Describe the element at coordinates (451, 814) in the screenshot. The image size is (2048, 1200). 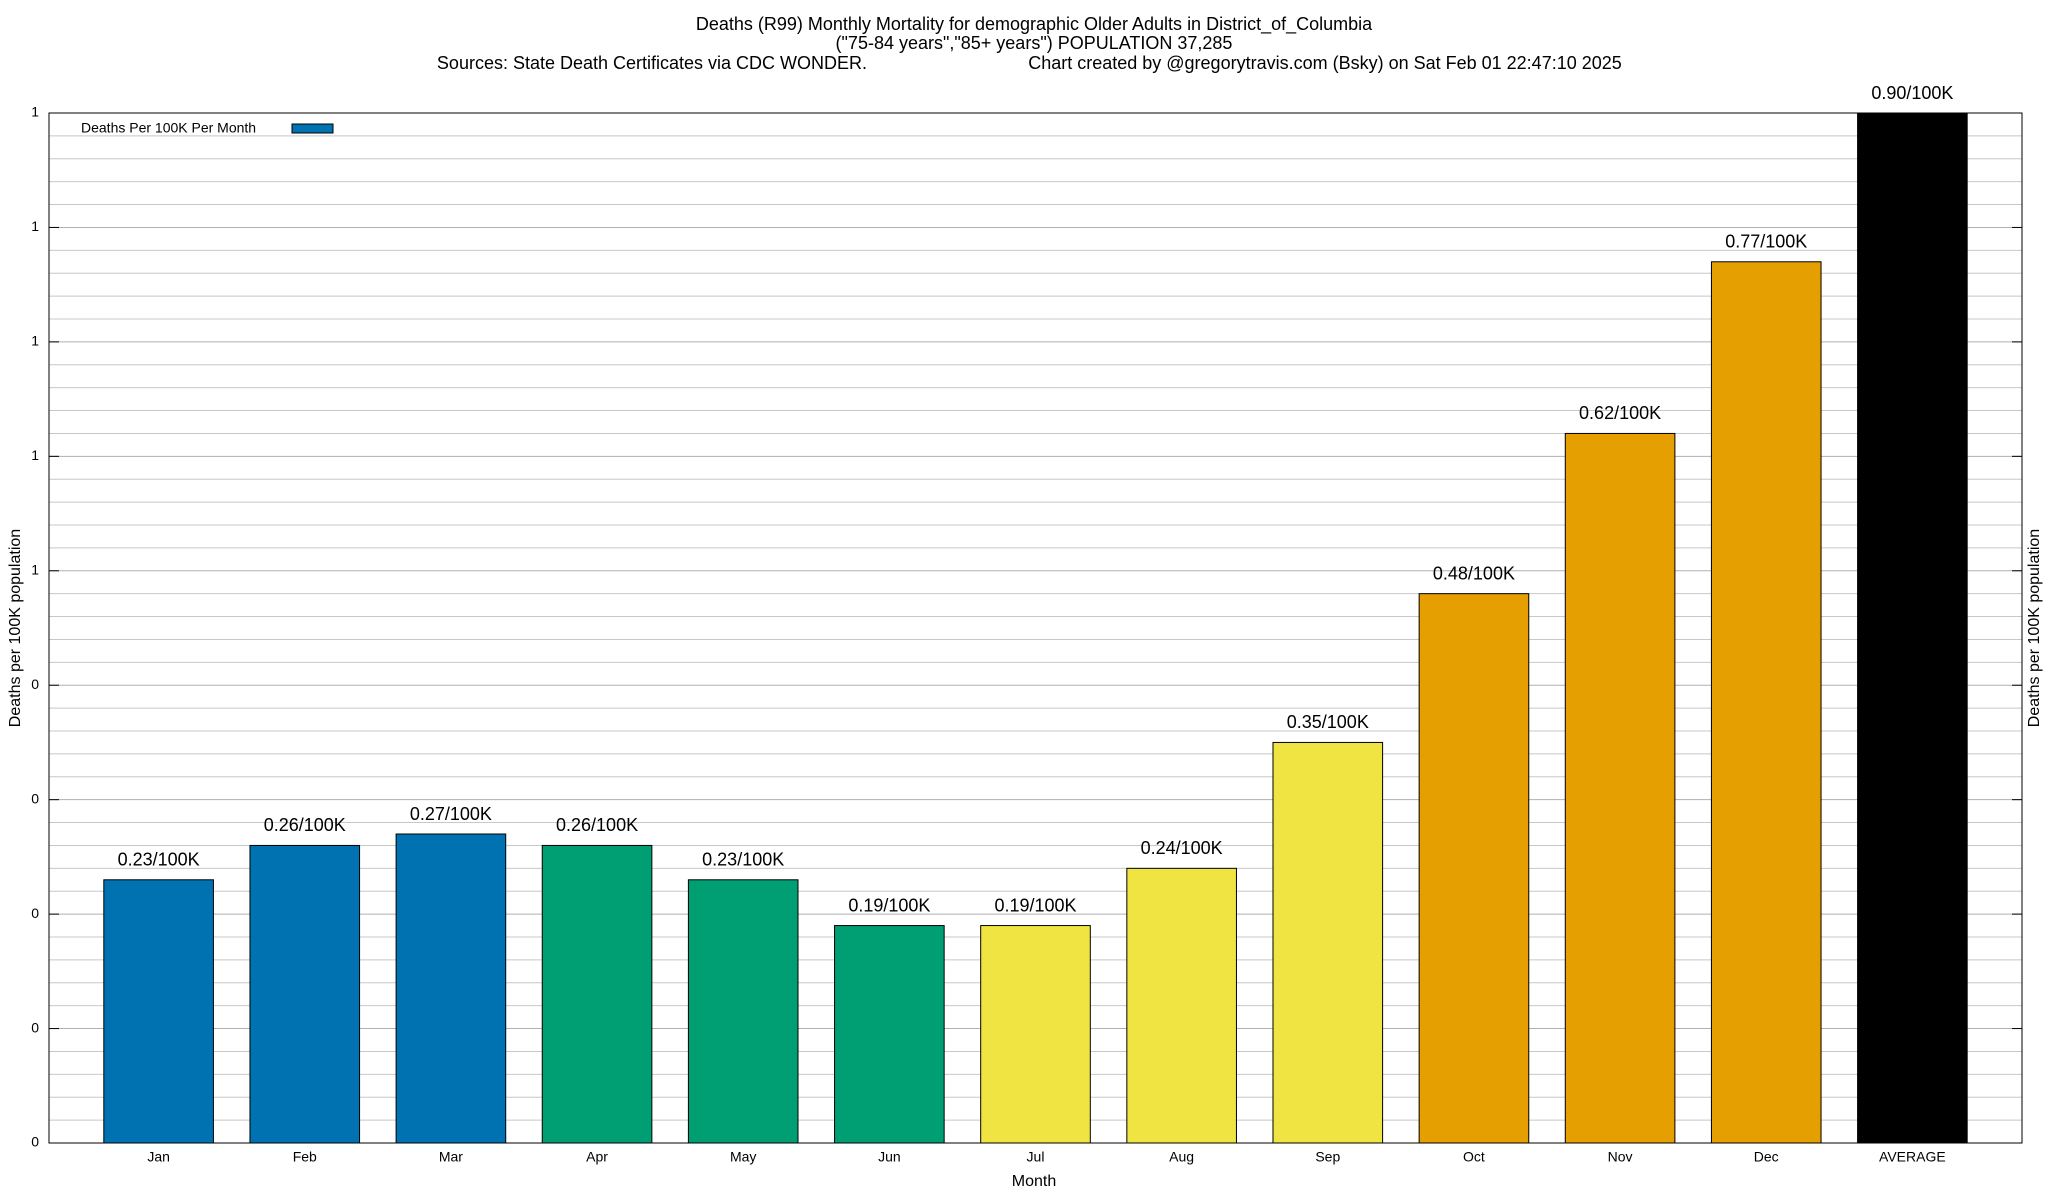
I see `value-label: 0.27/100K` at that location.